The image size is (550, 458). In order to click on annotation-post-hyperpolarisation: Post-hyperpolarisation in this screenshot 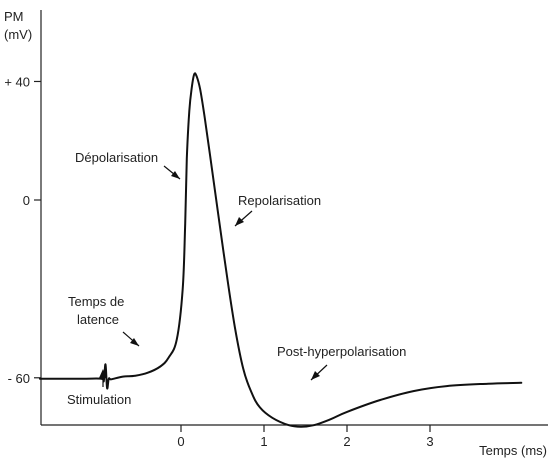, I will do `click(341, 351)`.